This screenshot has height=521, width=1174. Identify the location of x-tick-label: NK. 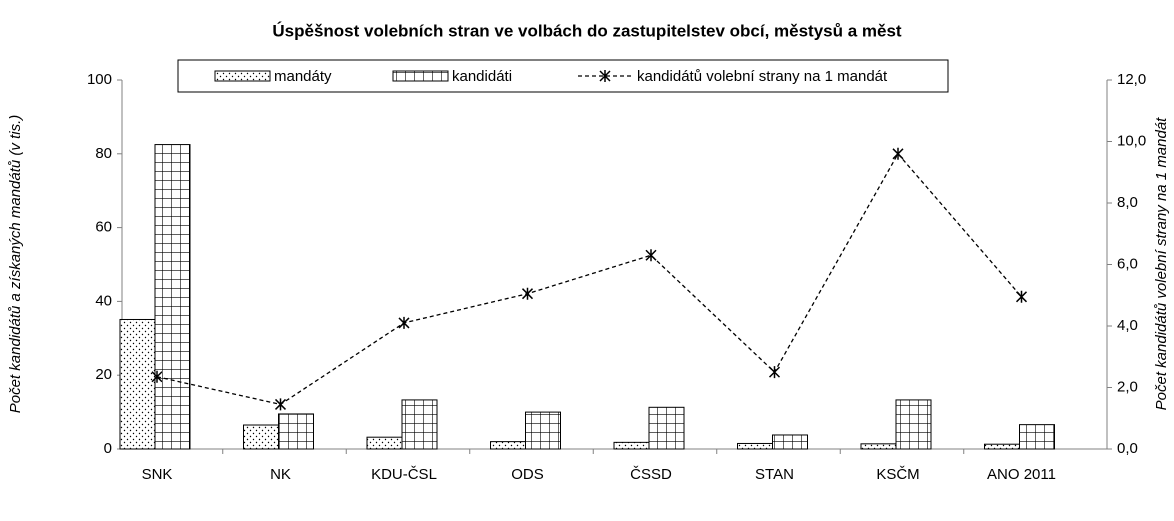
(280, 474).